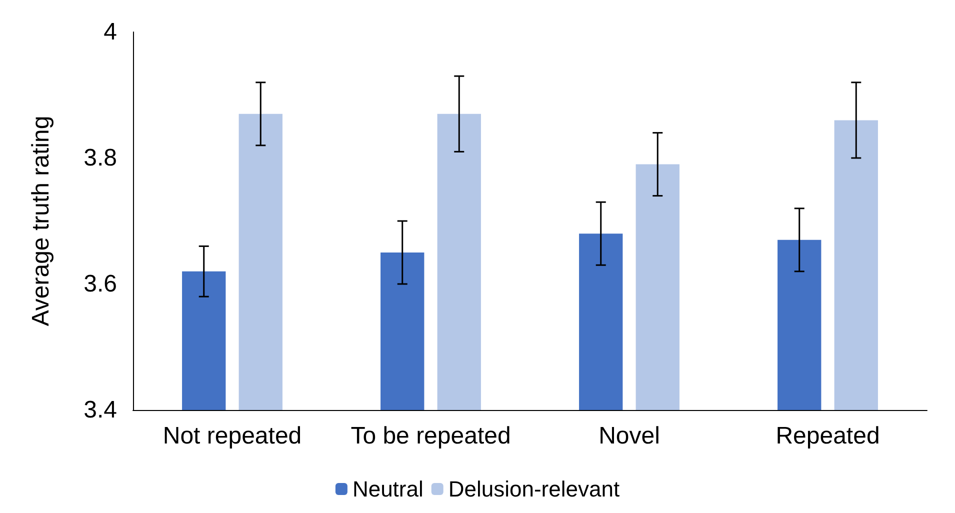 The image size is (955, 513). I want to click on x-tick-label: Novel, so click(629, 436).